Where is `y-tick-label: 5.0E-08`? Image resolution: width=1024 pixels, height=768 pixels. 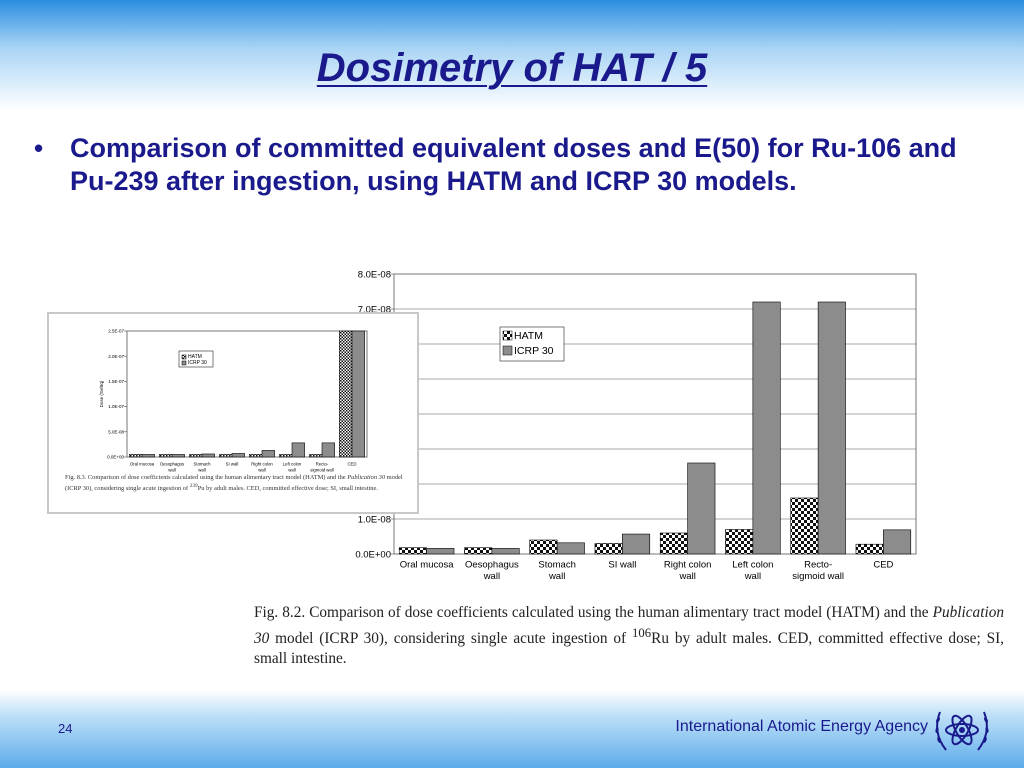
y-tick-label: 5.0E-08 is located at coordinates (116, 431).